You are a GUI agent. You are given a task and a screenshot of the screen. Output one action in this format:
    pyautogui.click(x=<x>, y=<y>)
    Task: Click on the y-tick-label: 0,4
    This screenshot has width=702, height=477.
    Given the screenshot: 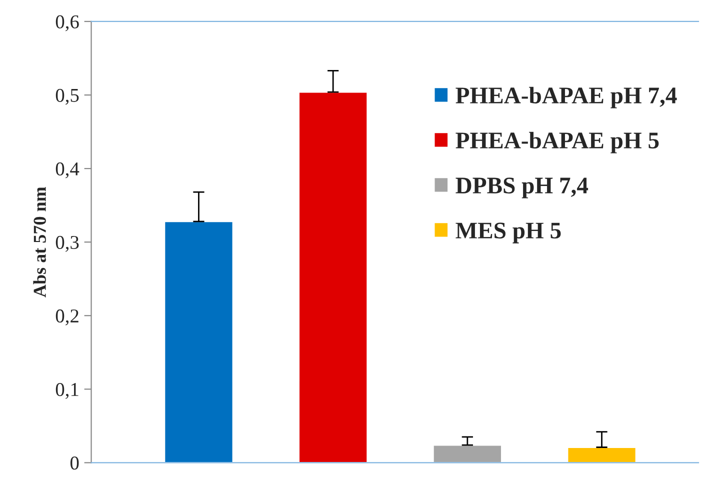 What is the action you would take?
    pyautogui.click(x=68, y=170)
    